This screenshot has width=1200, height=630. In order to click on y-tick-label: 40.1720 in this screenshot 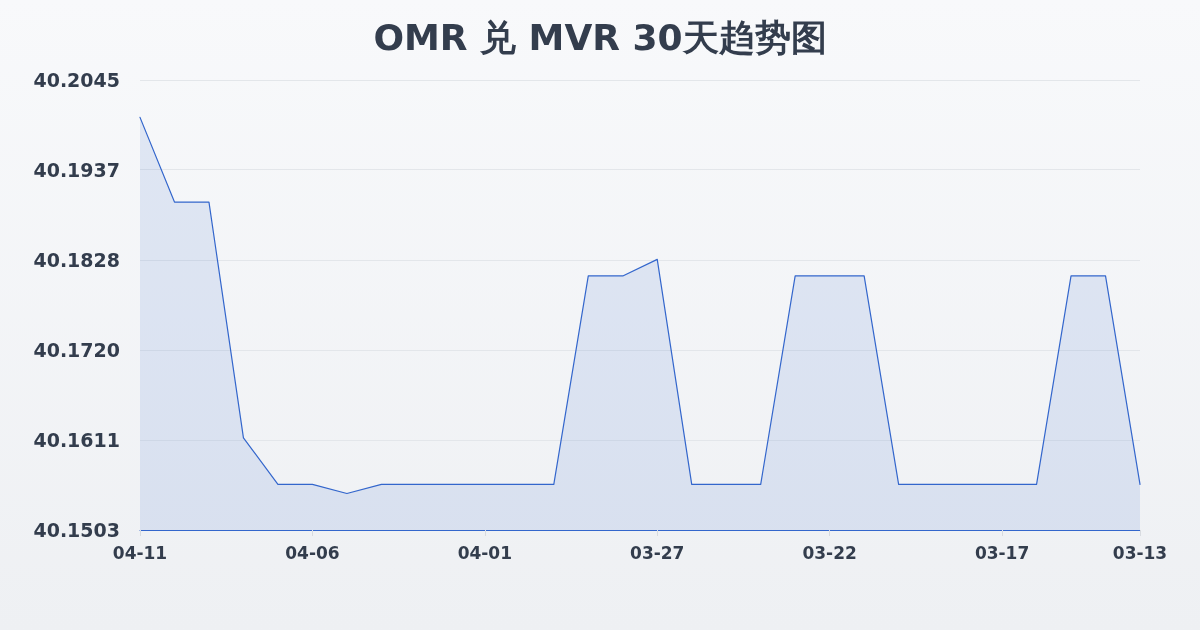, I will do `click(76, 349)`.